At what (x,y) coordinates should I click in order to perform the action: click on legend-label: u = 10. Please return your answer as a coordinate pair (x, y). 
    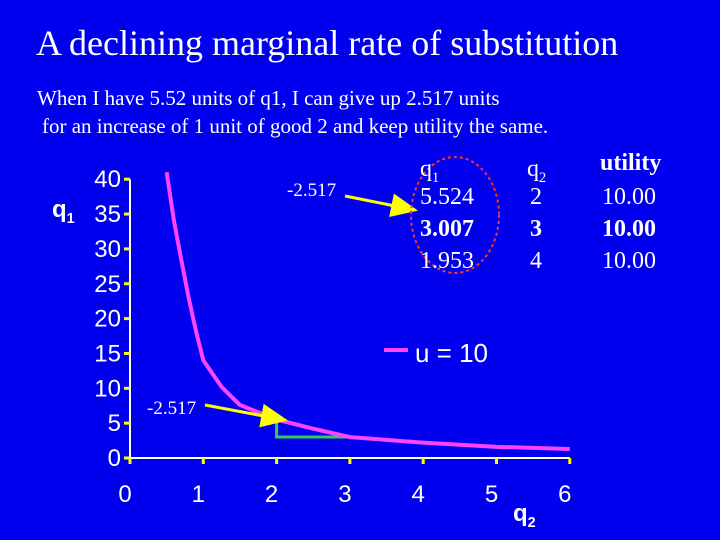
    Looking at the image, I should click on (452, 353).